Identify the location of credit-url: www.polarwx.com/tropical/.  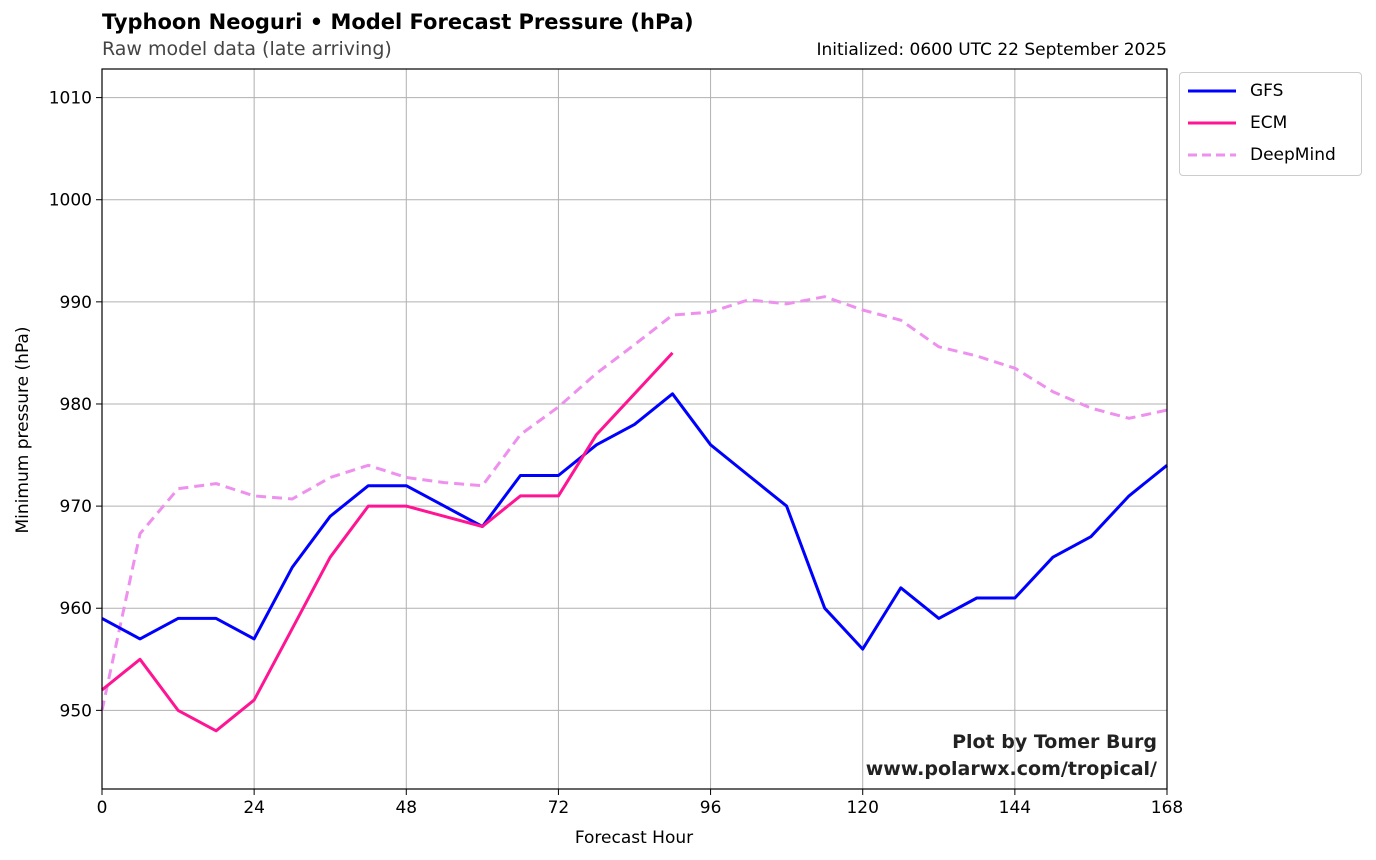
(1011, 769).